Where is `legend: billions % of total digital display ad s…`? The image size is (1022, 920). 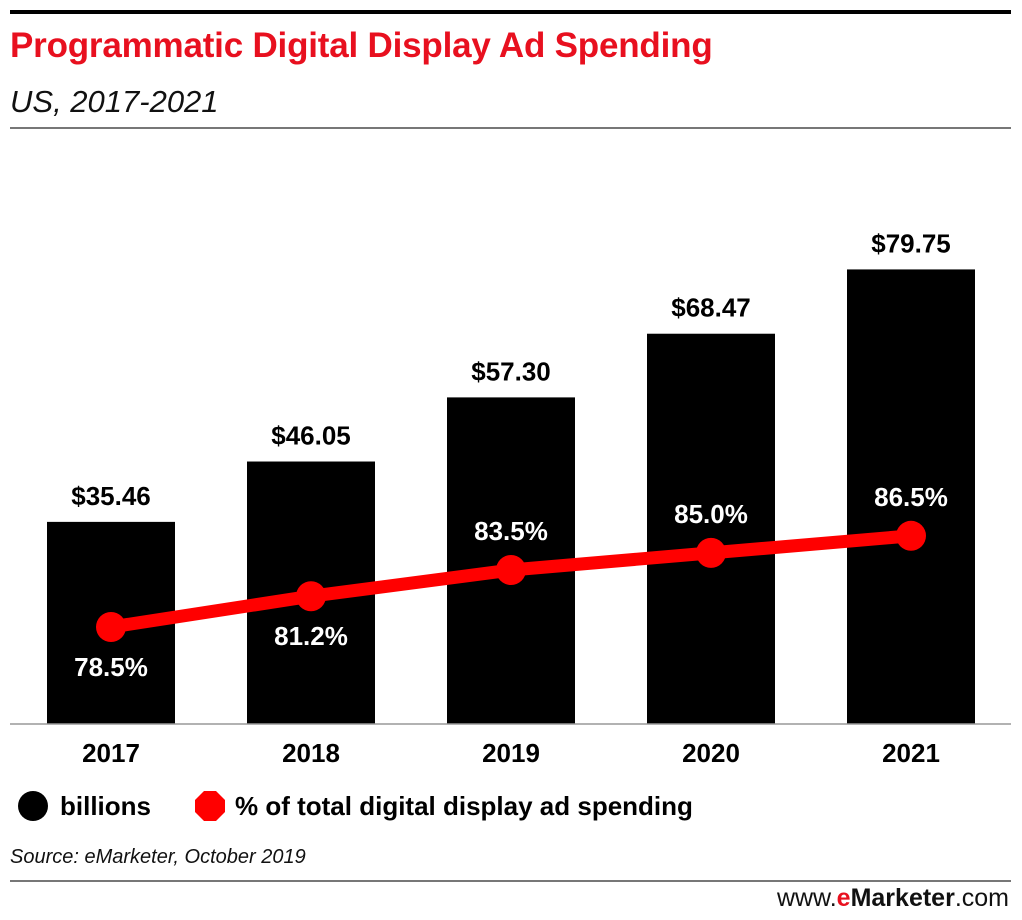
legend: billions % of total digital display ad s… is located at coordinates (377, 806).